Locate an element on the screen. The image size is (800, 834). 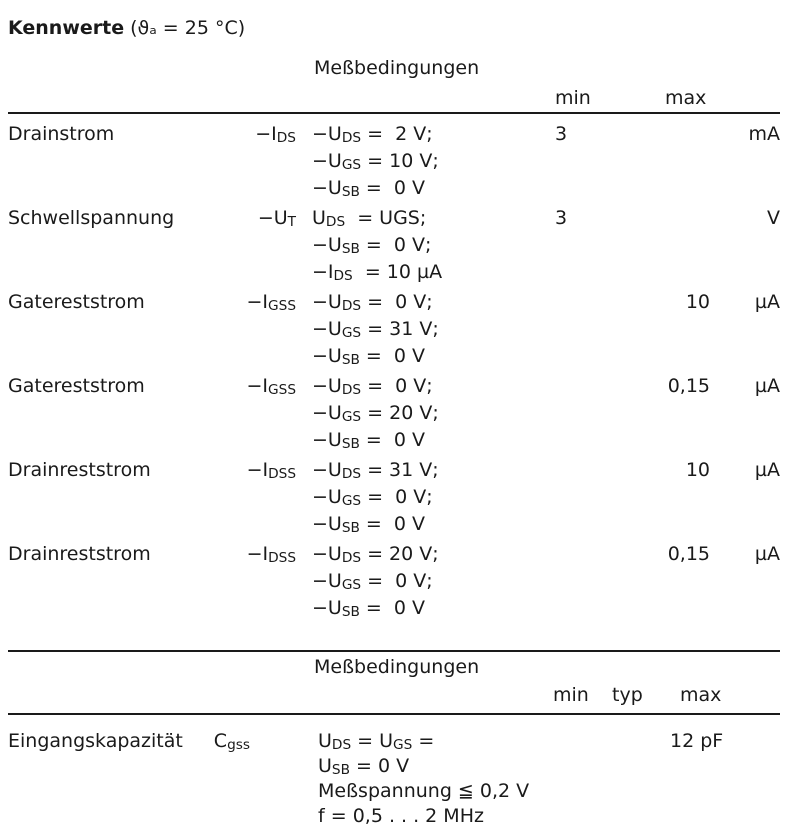
subscript: T is located at coordinates (291, 222).